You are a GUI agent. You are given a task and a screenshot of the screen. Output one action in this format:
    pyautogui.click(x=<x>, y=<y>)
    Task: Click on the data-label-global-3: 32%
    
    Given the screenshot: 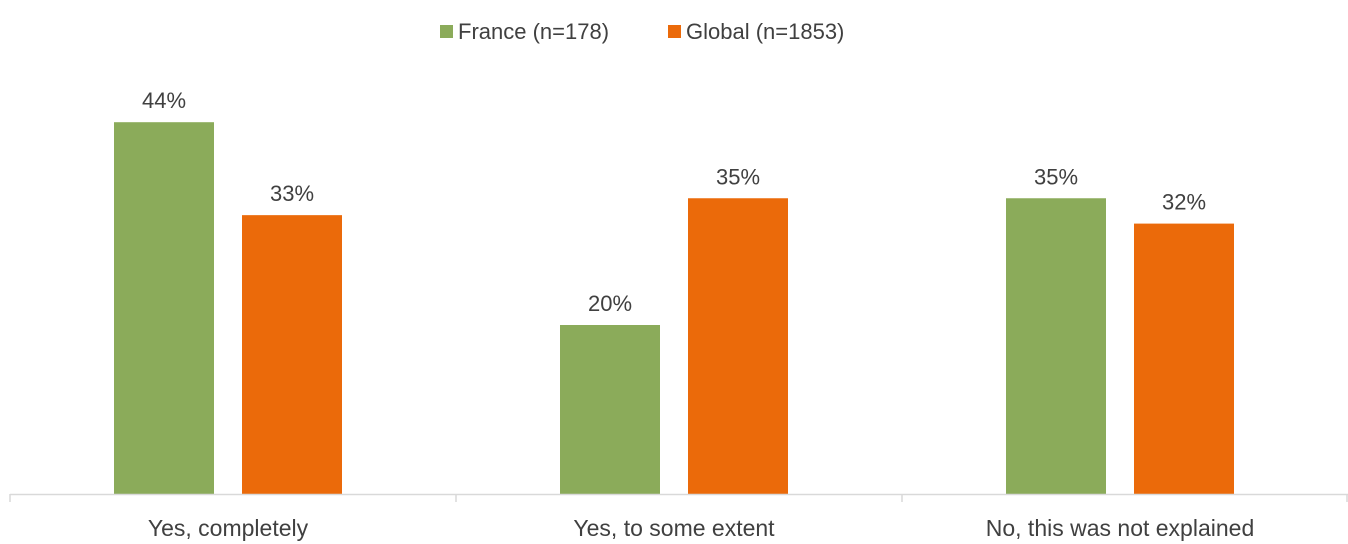 What is the action you would take?
    pyautogui.click(x=1184, y=202)
    